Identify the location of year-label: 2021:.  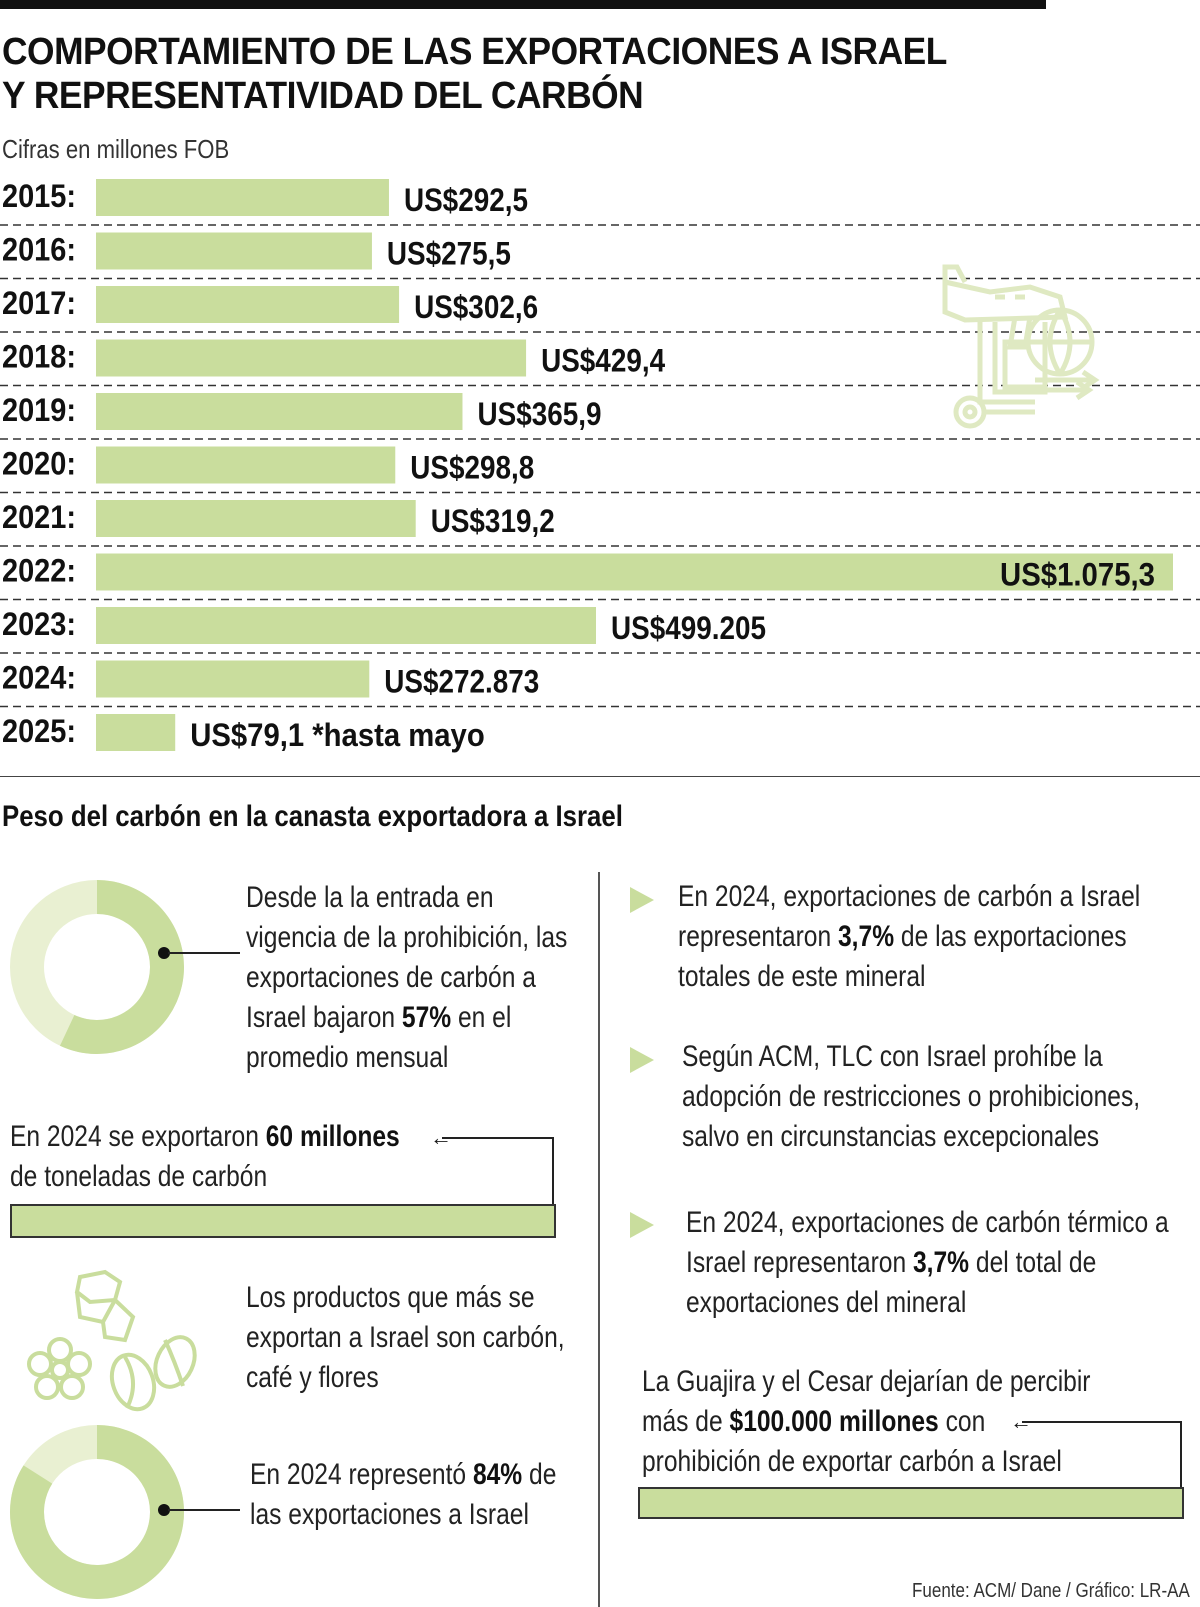
(39, 517).